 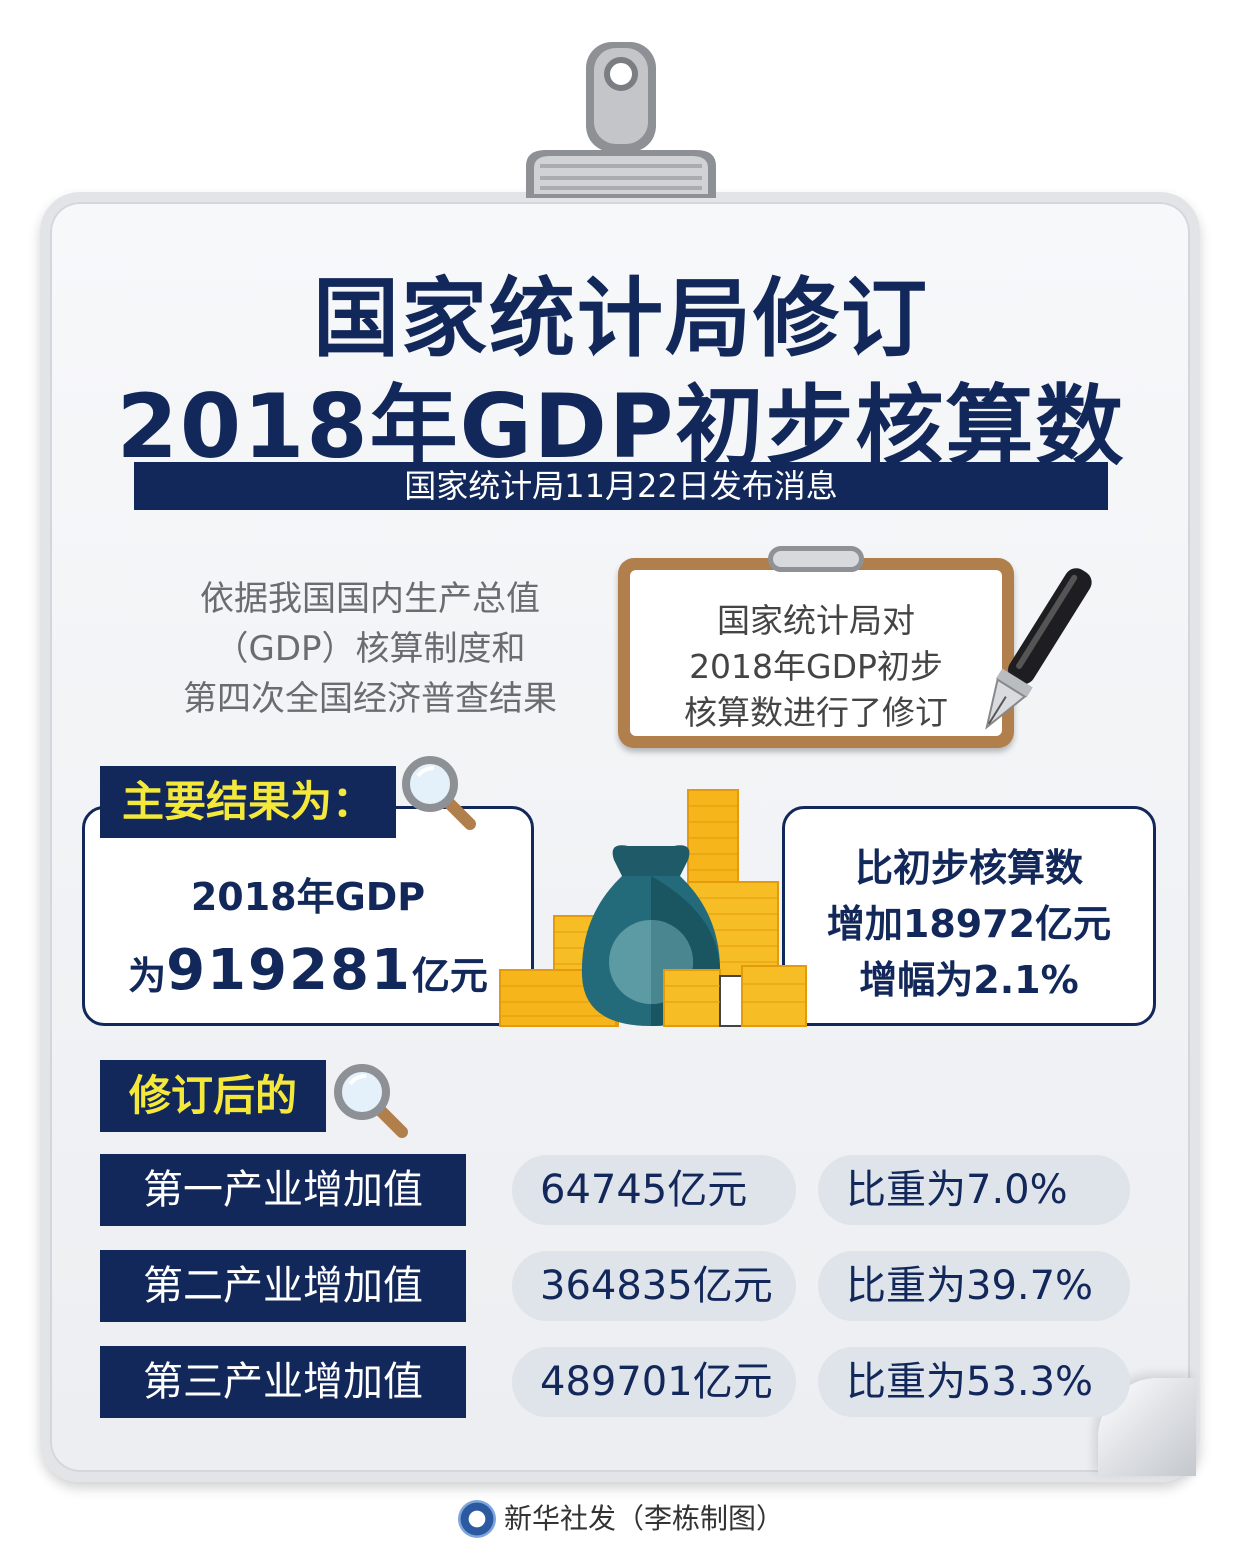 I want to click on industry-value-secondary: 364835亿元, so click(x=654, y=1286).